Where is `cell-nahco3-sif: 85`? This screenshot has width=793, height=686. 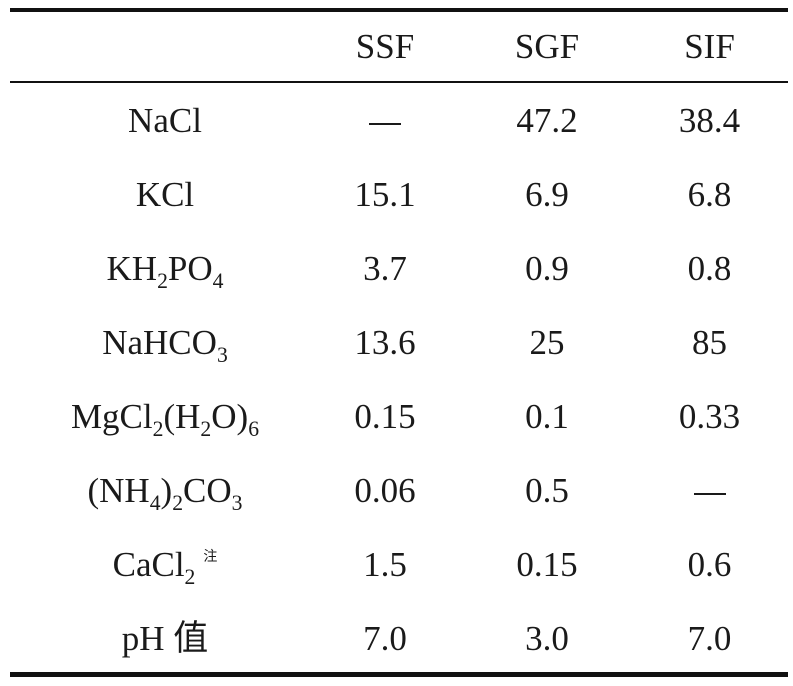 cell-nahco3-sif: 85 is located at coordinates (709, 342).